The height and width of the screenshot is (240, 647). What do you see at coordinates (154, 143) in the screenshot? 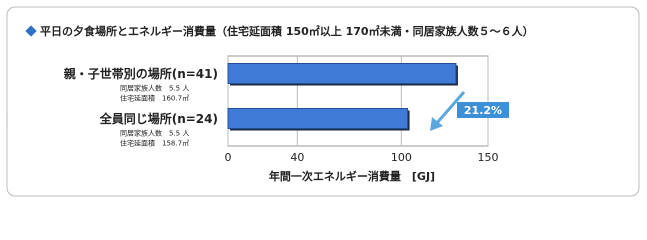
I see `category-note: 住宅延面積 158.7㎡` at bounding box center [154, 143].